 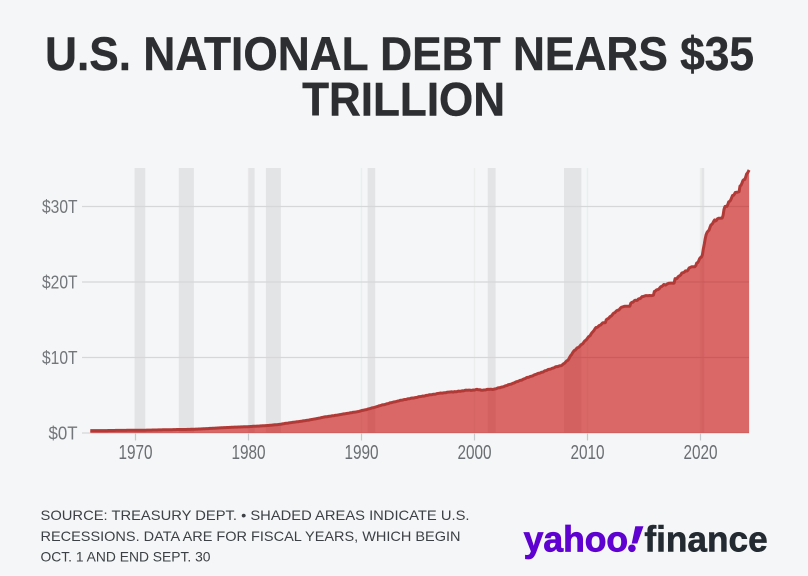 I want to click on svg-text: U.S. NATIONAL DEBT NEARS $35, so click(x=399, y=53).